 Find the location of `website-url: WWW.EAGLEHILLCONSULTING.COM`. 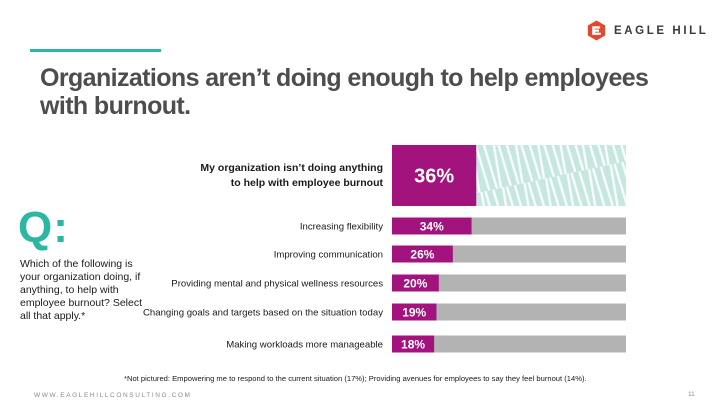

website-url: WWW.EAGLEHILLCONSULTING.COM is located at coordinates (113, 395).